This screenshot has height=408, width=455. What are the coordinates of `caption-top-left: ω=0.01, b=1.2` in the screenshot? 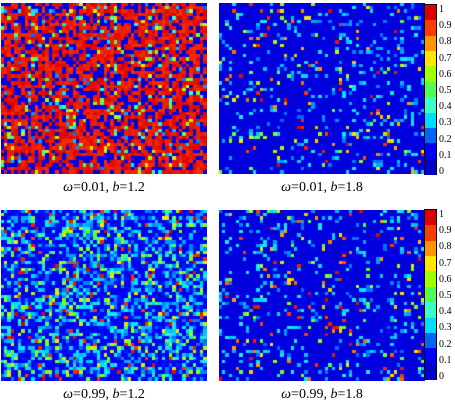 It's located at (104, 188).